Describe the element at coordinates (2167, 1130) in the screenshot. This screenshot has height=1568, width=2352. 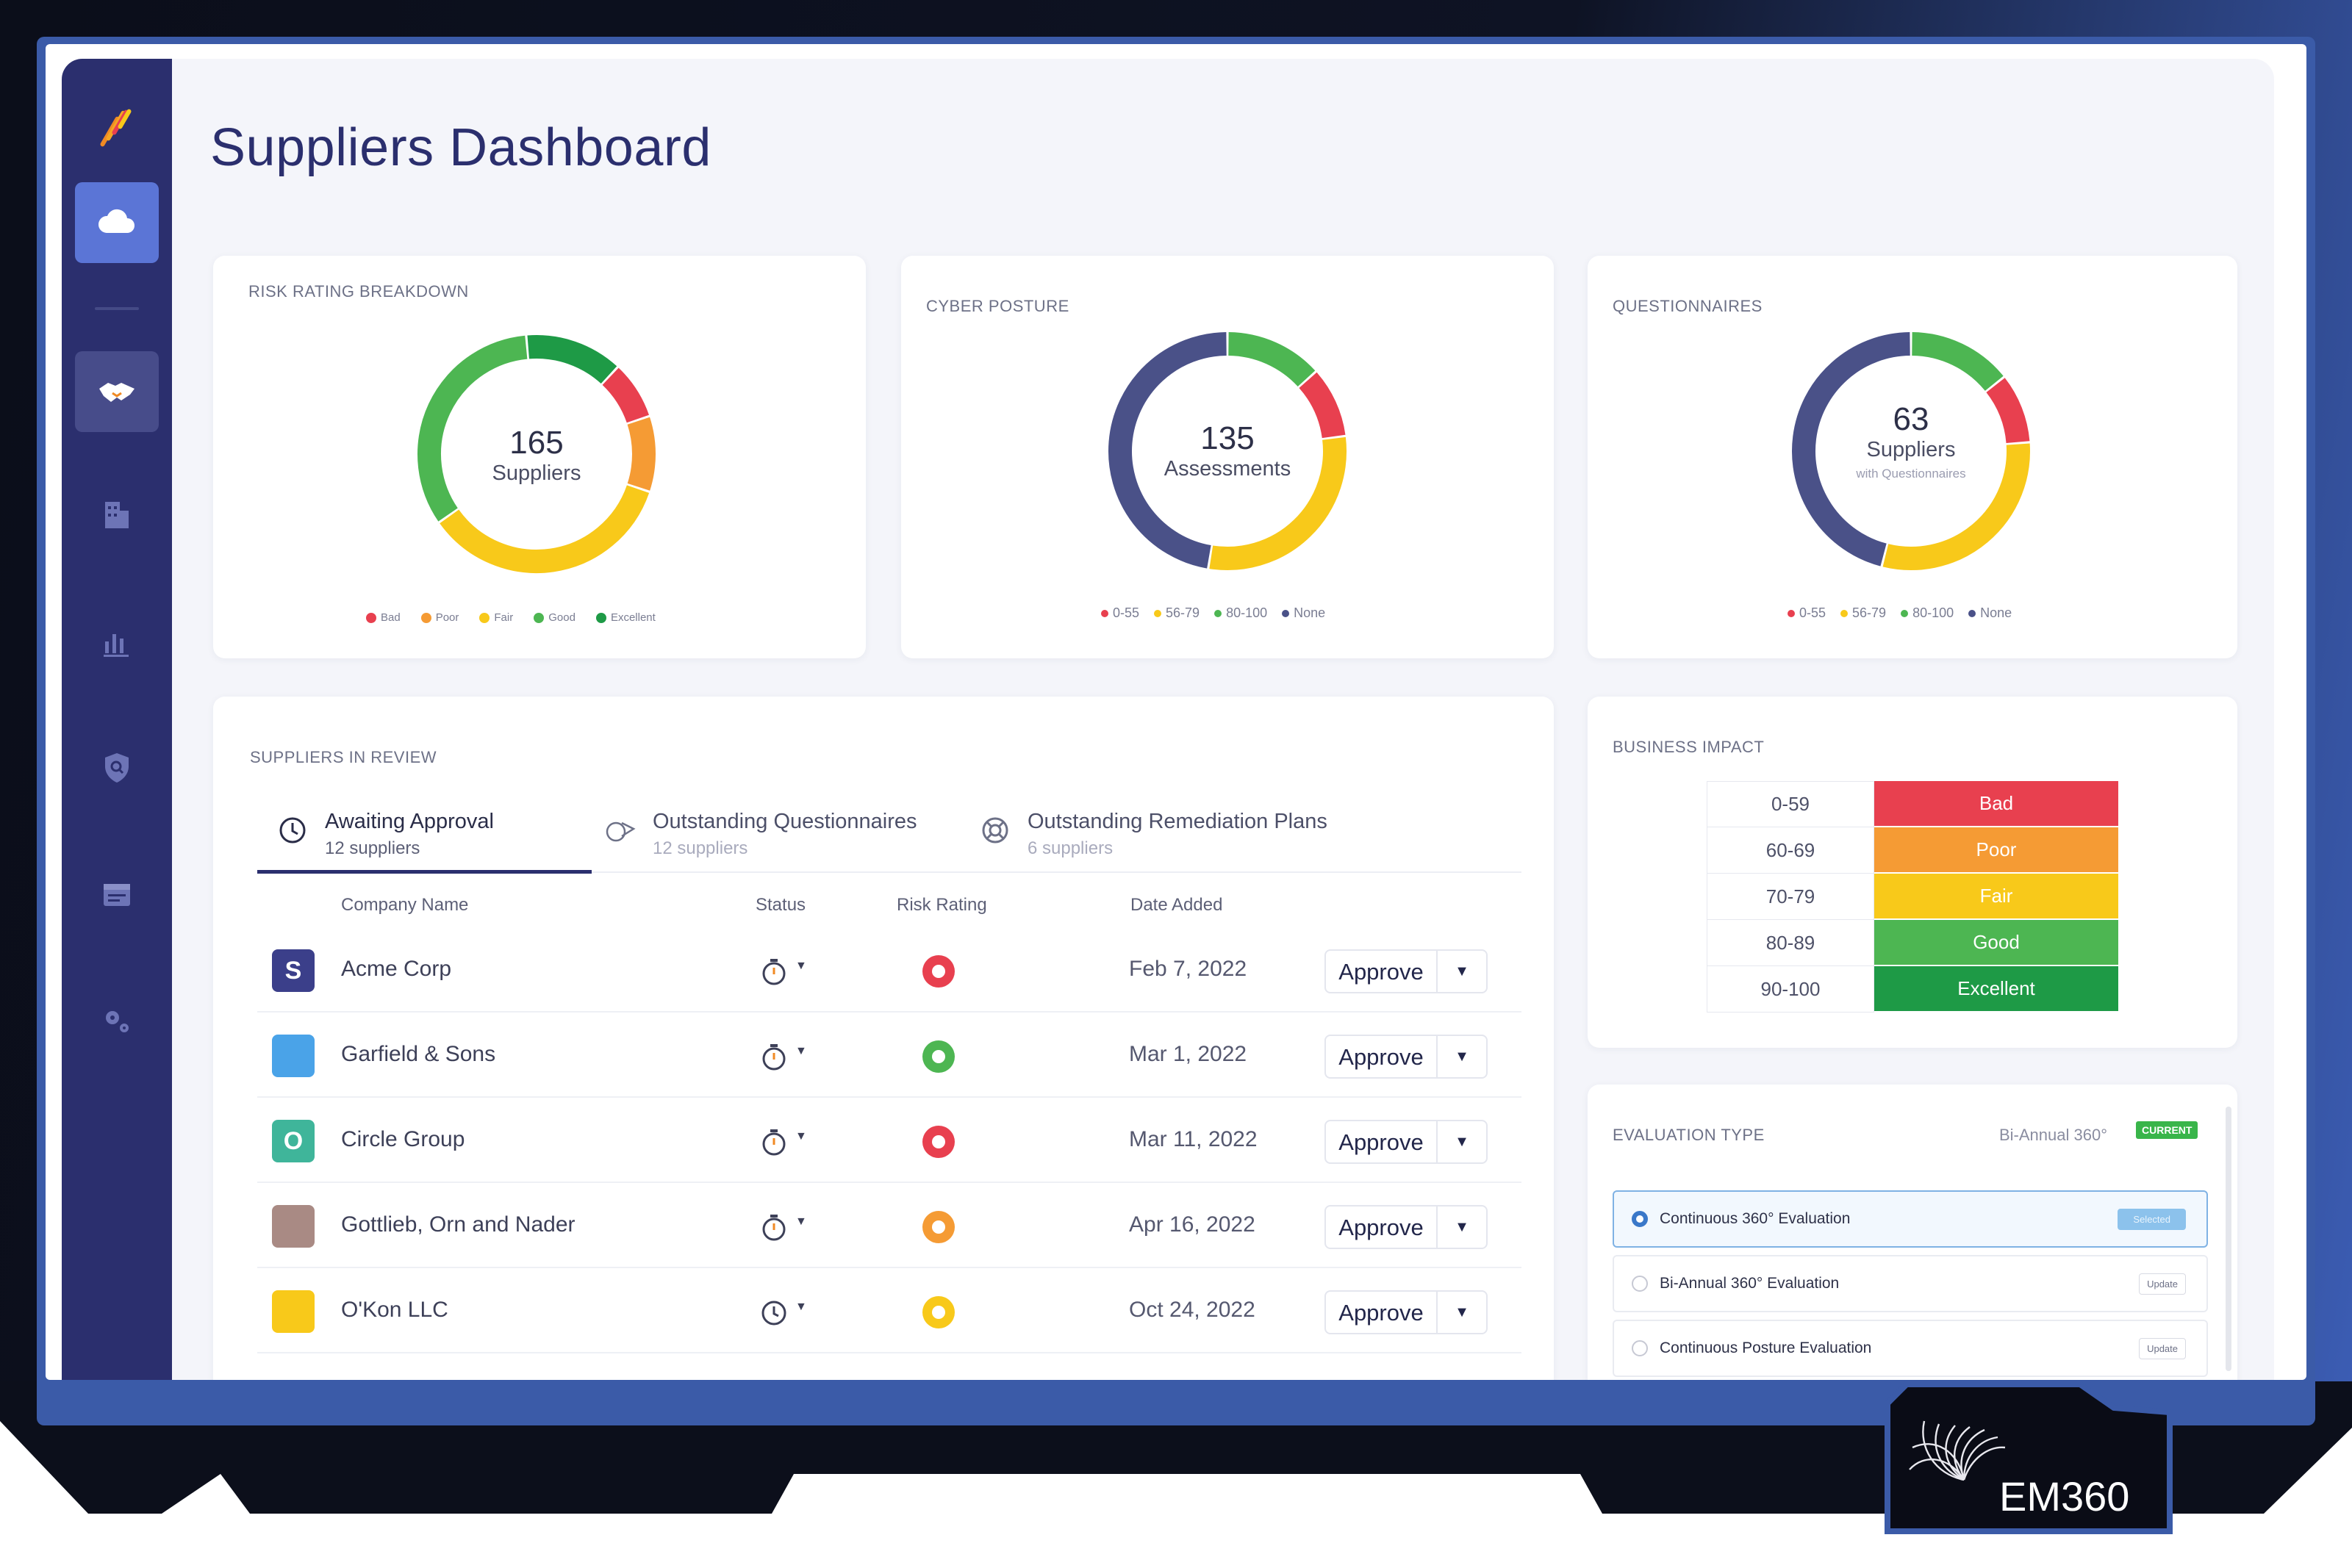
I see `current-badge: CURRENT` at that location.